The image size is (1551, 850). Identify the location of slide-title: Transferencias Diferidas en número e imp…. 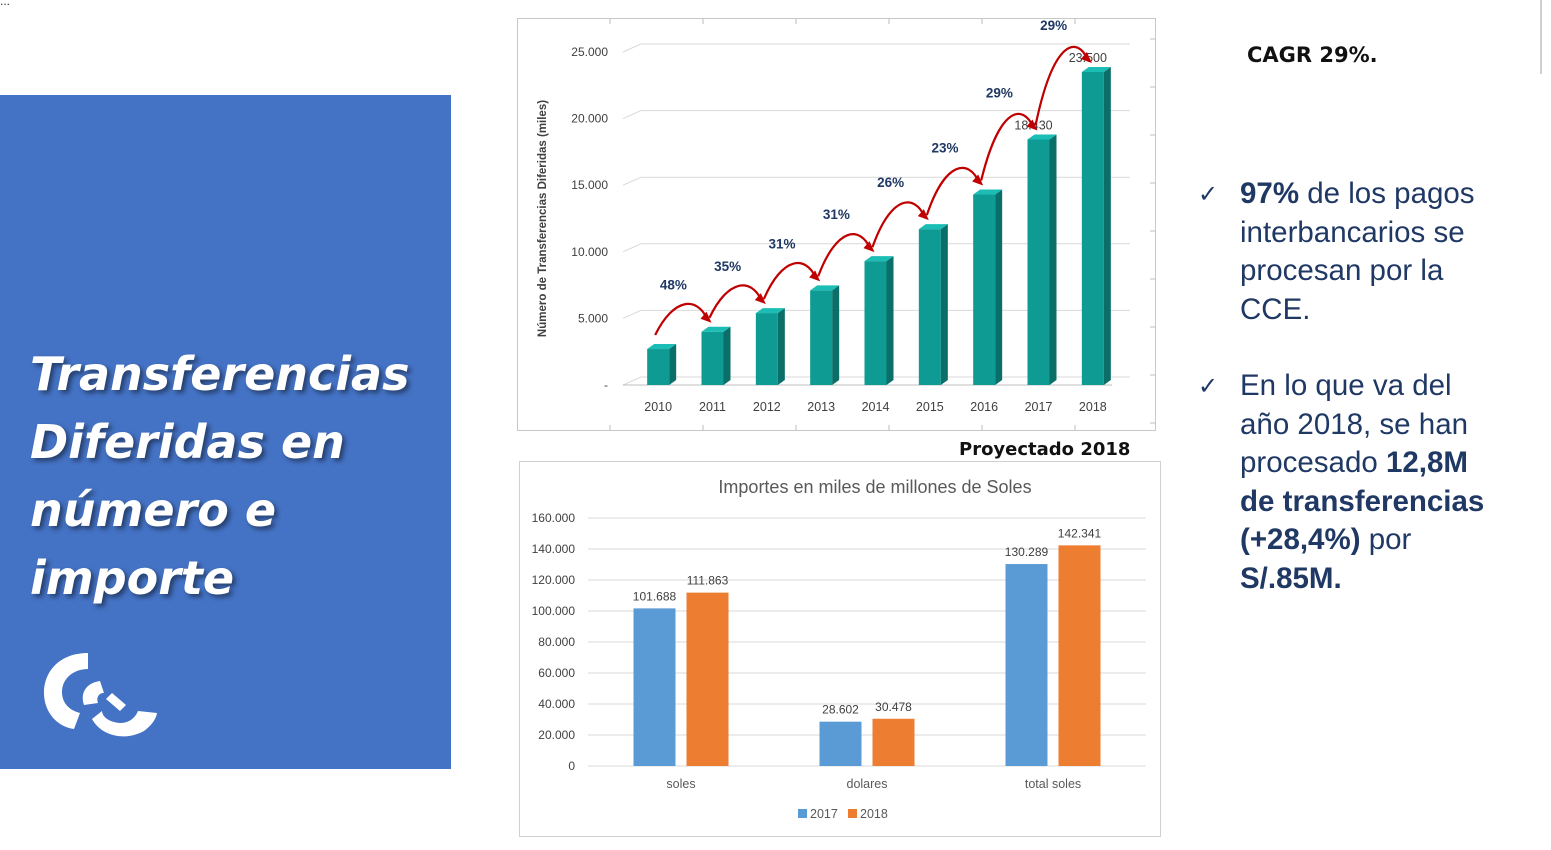
(235, 476).